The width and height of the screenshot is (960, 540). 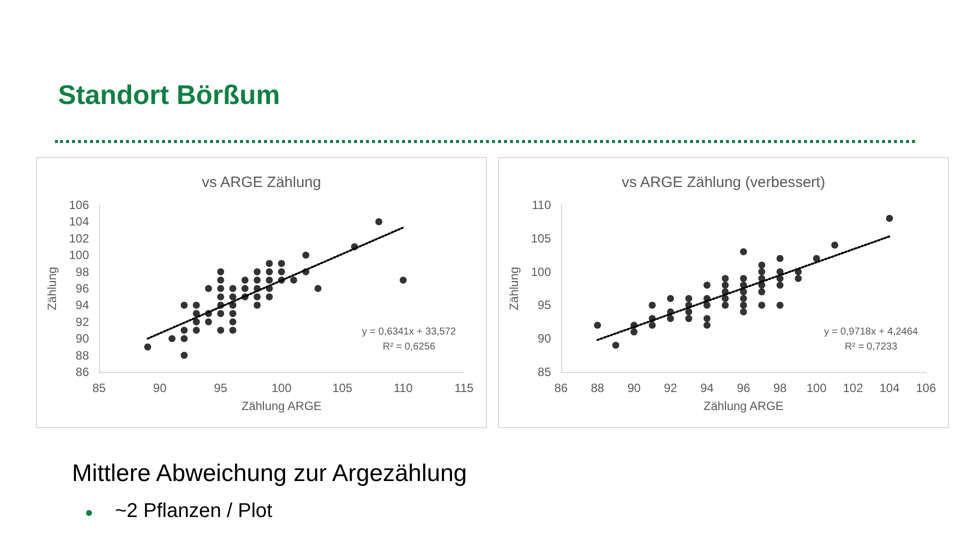 I want to click on x-tick-label: 88, so click(x=597, y=388).